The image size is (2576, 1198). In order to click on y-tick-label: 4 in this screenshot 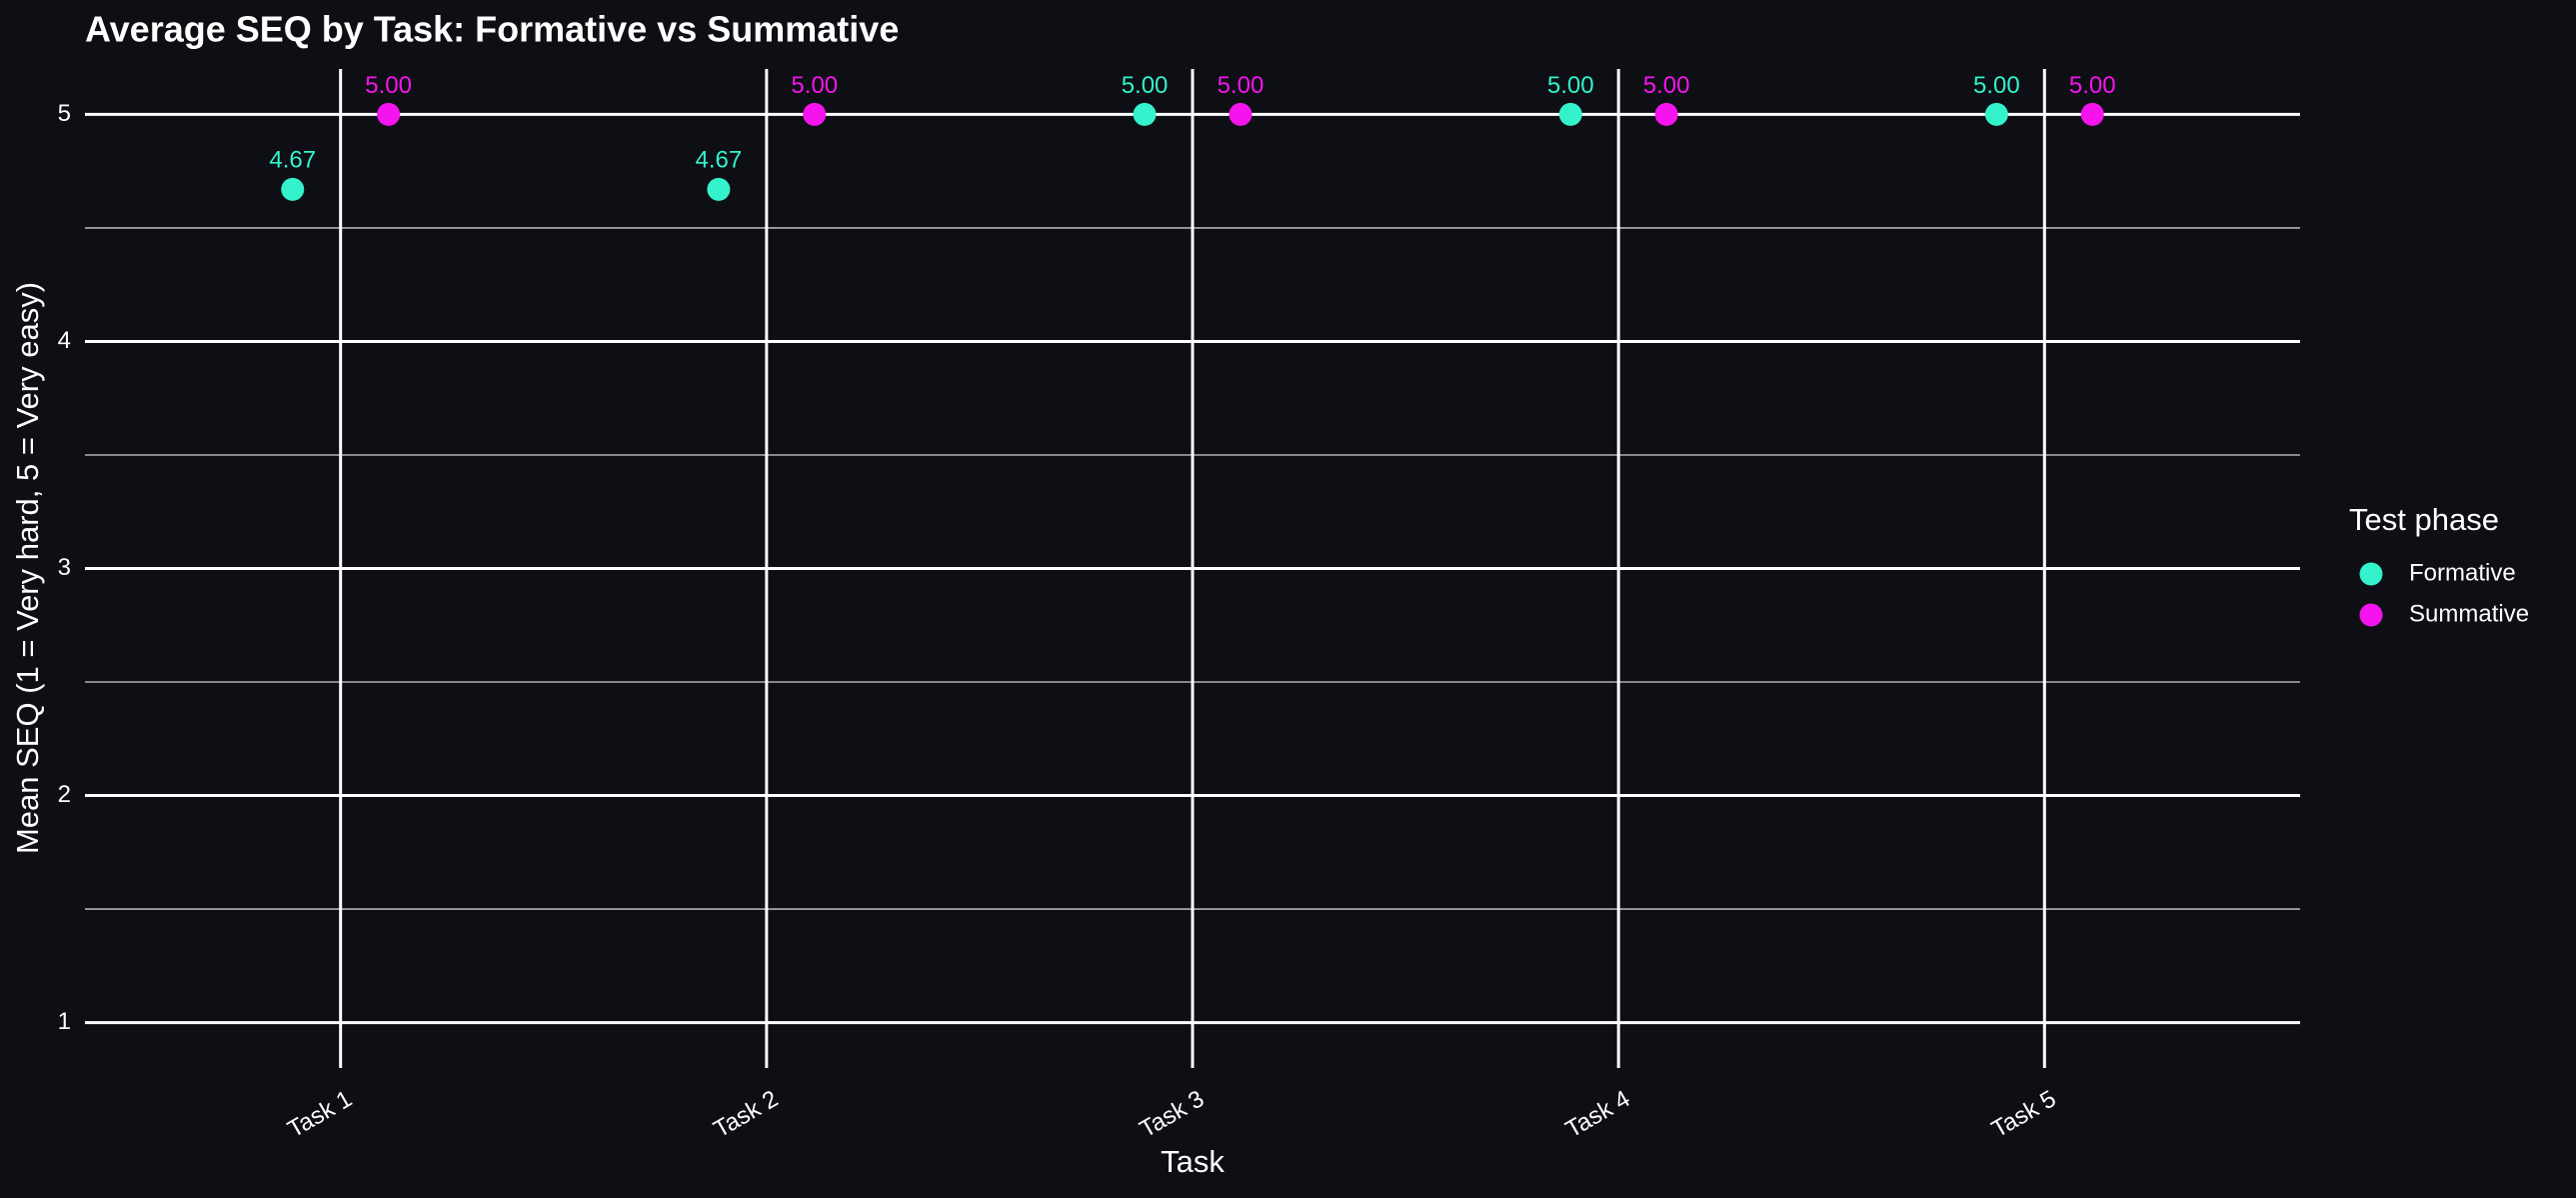, I will do `click(65, 340)`.